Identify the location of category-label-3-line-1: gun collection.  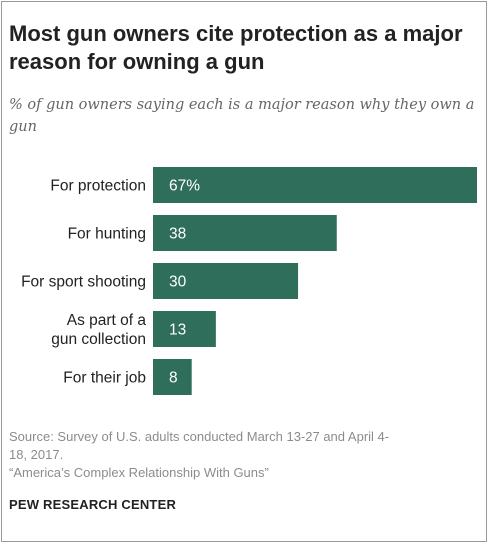
(98, 339).